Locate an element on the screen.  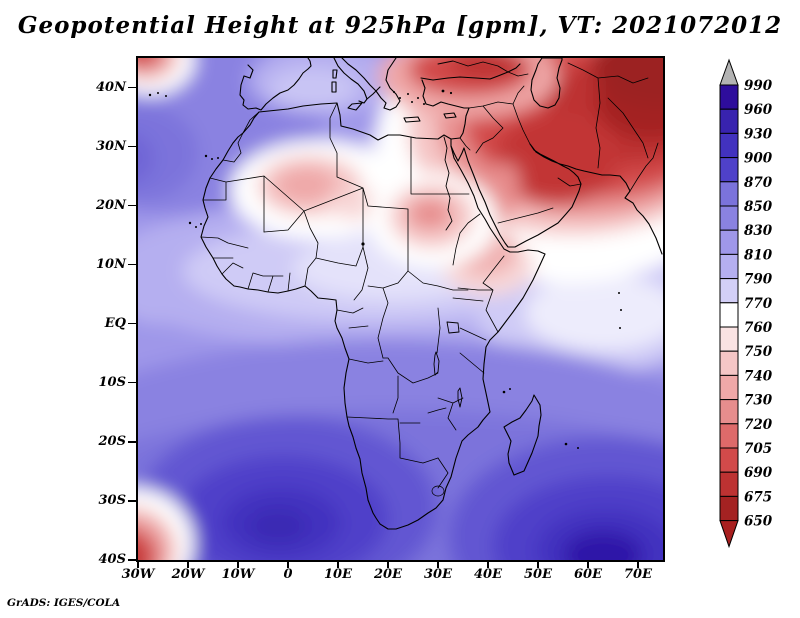
x-tick-label: 50E is located at coordinates (538, 574).